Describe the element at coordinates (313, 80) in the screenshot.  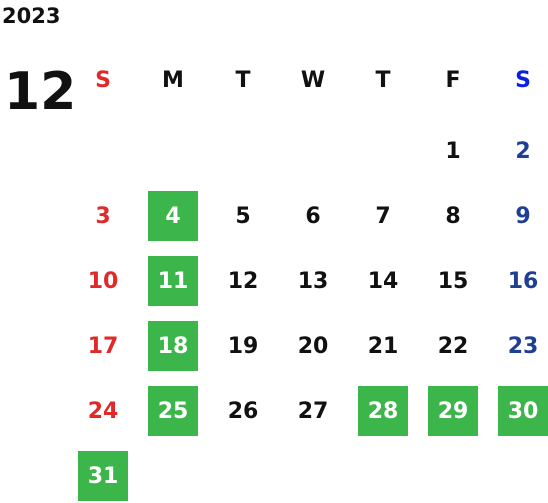
I see `weekday-header: W` at that location.